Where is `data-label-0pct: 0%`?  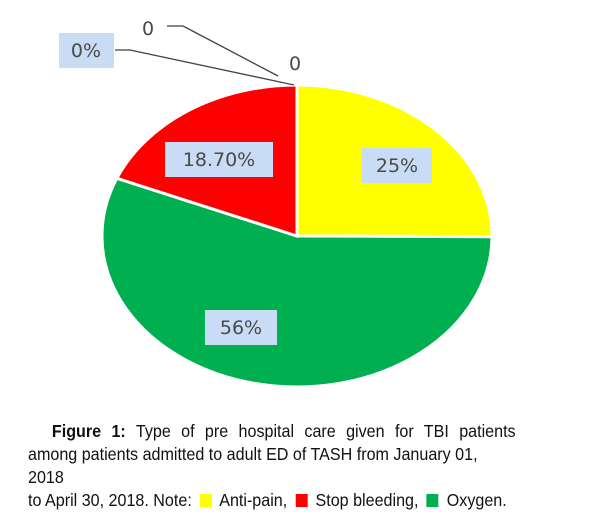 data-label-0pct: 0% is located at coordinates (86, 51).